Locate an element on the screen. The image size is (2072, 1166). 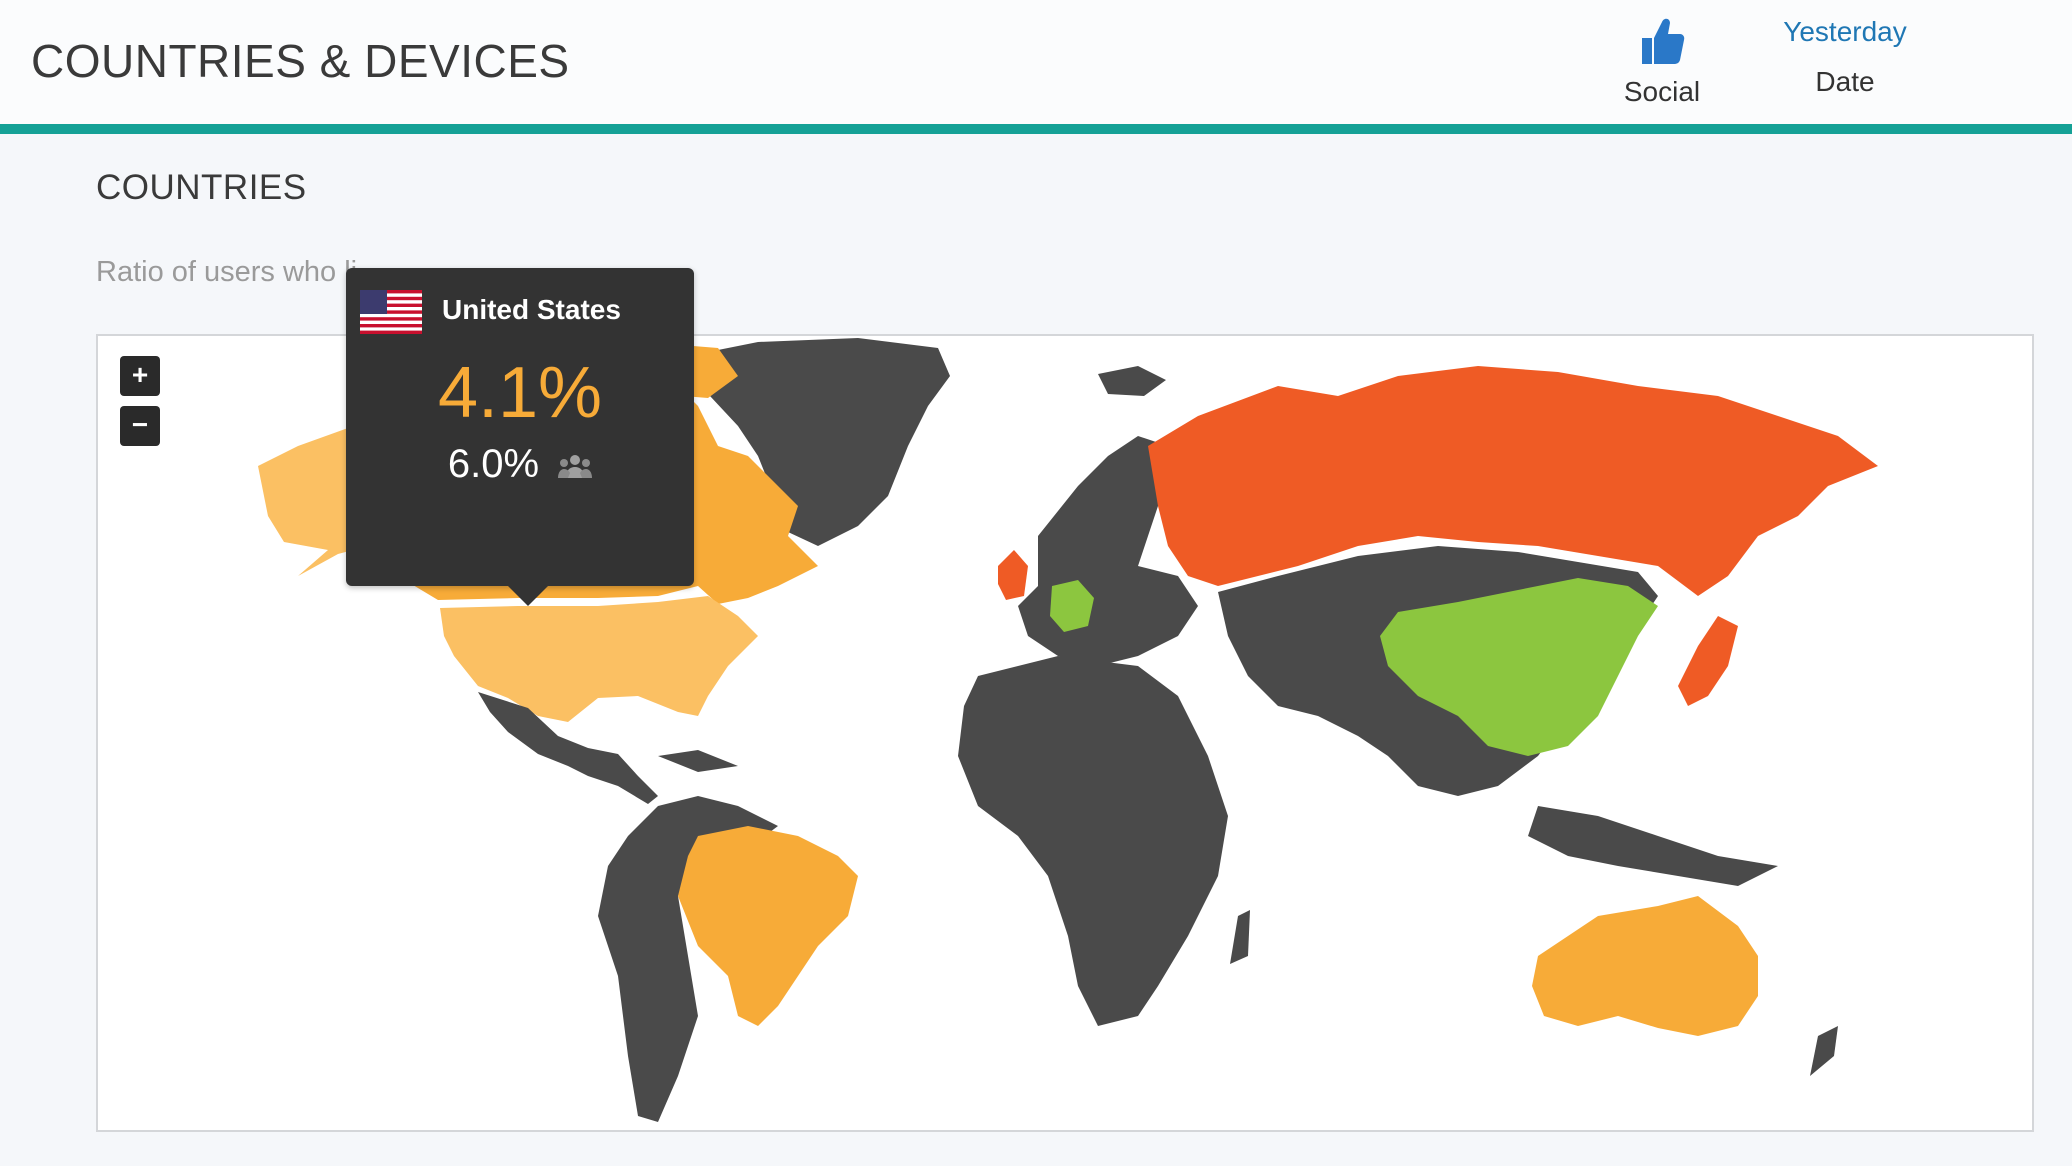
region-japan is located at coordinates (1708, 661).